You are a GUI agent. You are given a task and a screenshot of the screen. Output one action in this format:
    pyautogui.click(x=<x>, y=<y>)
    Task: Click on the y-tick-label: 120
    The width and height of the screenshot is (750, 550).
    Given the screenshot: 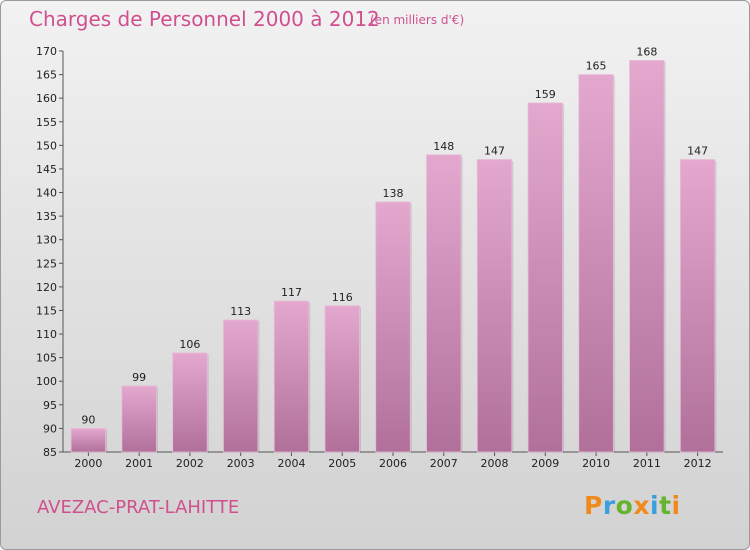 What is the action you would take?
    pyautogui.click(x=46, y=287)
    